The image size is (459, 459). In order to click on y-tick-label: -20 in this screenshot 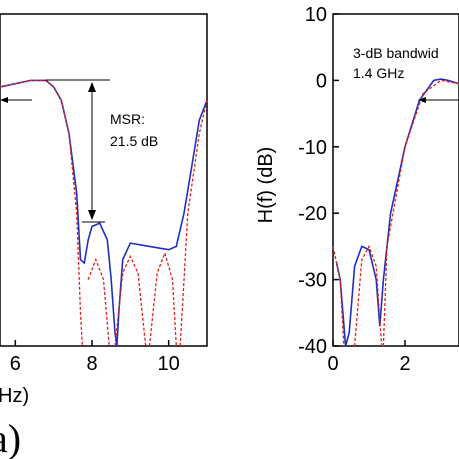, I will do `click(312, 214)`.